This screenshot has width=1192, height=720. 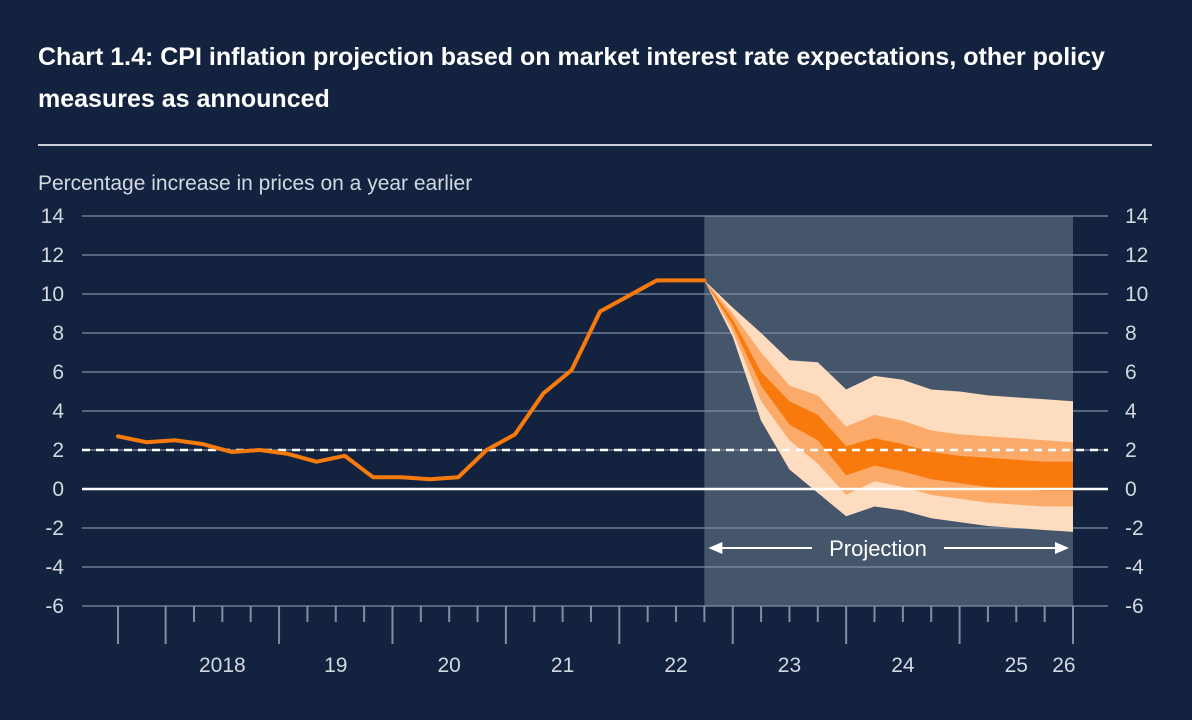 I want to click on y-tick-label-right: -6, so click(x=1134, y=606).